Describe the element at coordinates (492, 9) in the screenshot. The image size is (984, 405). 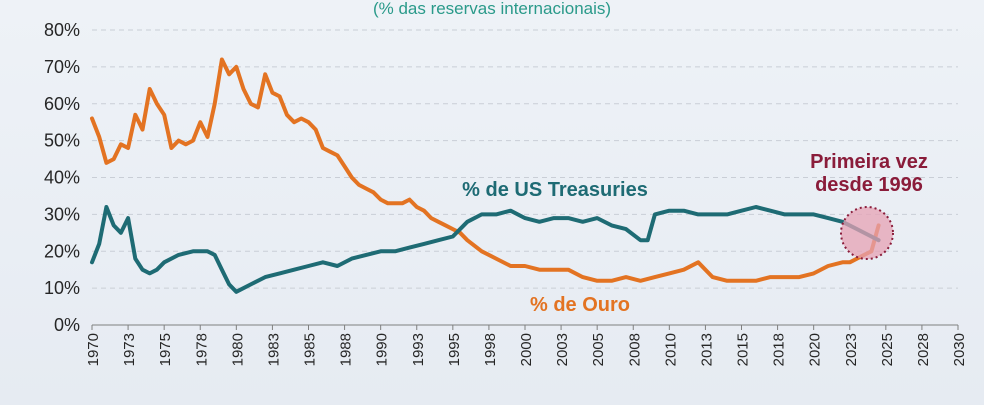
I see `chart-subtitle: (% das reservas internacionais)` at that location.